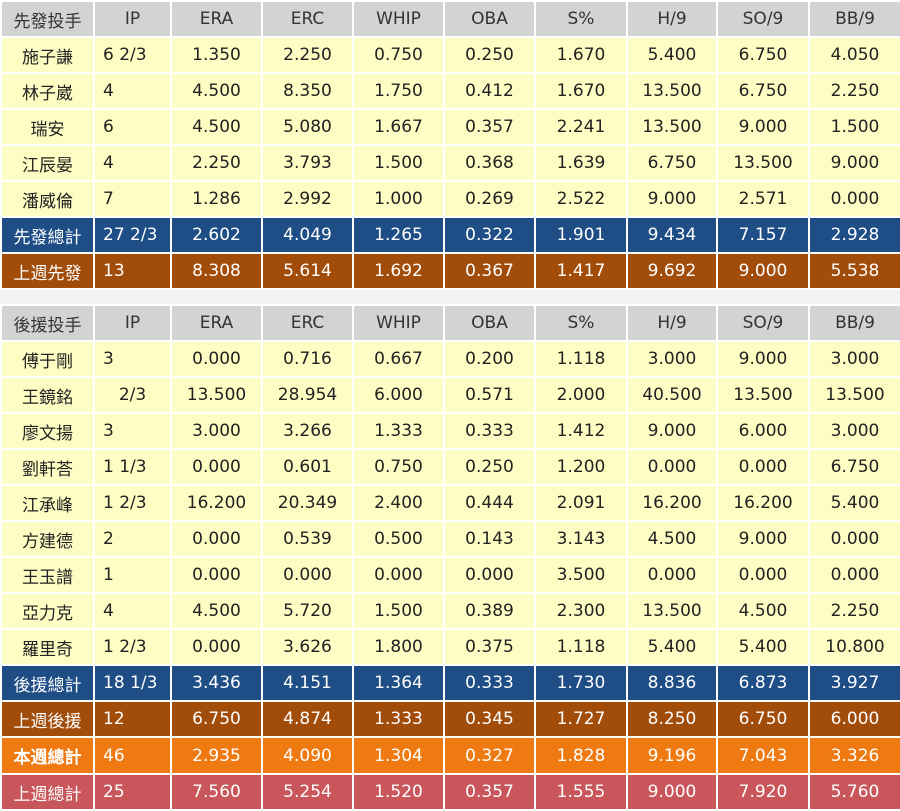 The height and width of the screenshot is (811, 900). I want to click on cell-oba: 0.368, so click(489, 163).